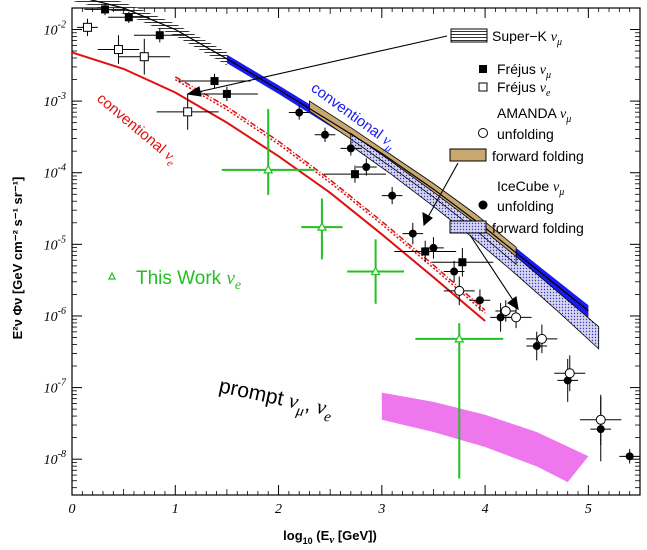 The image size is (647, 550). I want to click on x-tick-label-2: 2, so click(278, 509).